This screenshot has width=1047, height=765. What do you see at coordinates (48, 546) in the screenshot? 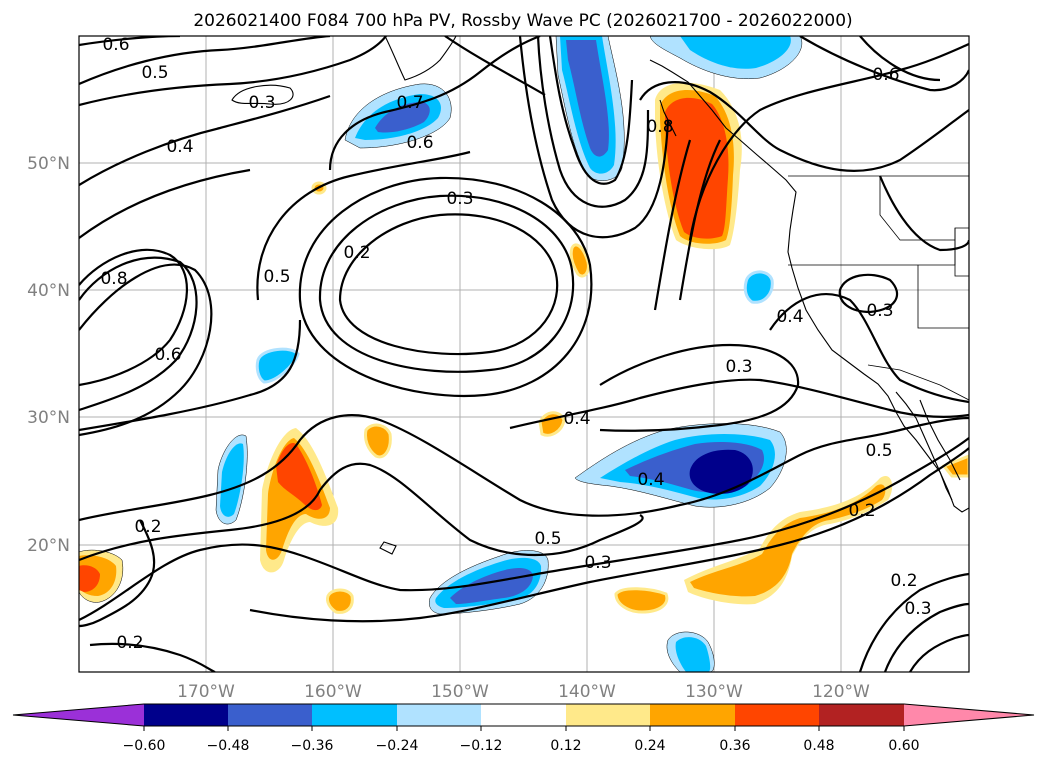
I see `lat-label: 20°N` at bounding box center [48, 546].